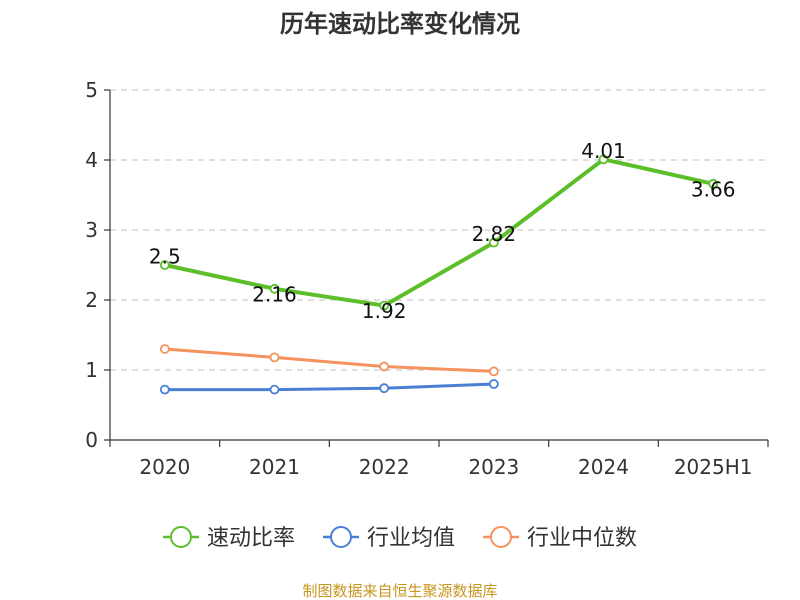 The image size is (800, 600). I want to click on y-tick-label: 1, so click(91, 370).